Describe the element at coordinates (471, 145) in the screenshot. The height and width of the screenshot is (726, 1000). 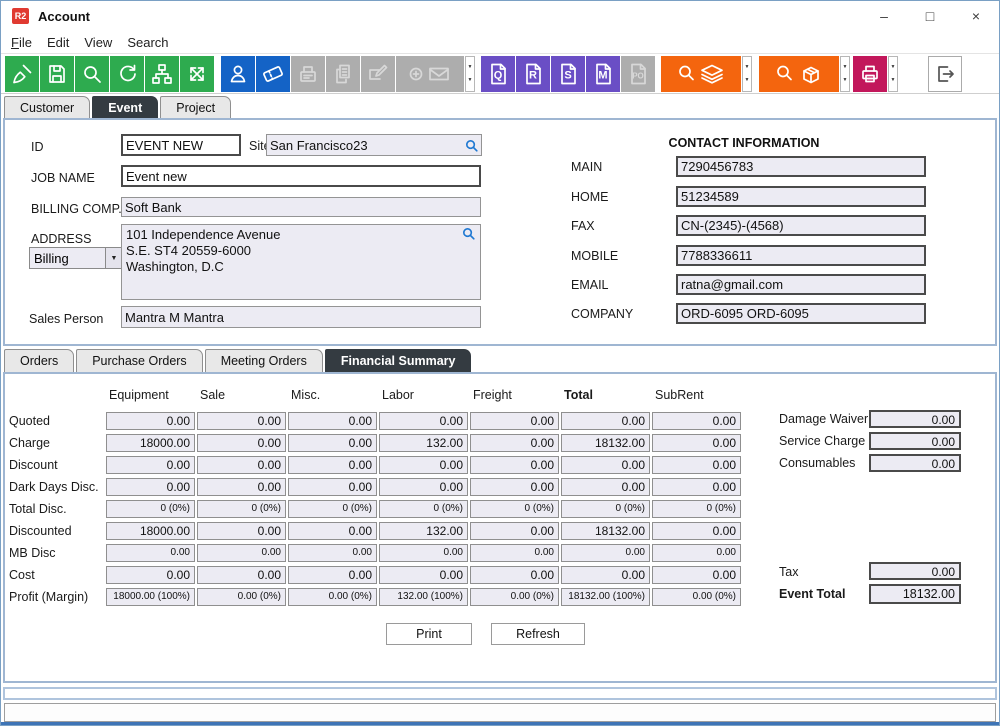
I see `site-search-icon` at that location.